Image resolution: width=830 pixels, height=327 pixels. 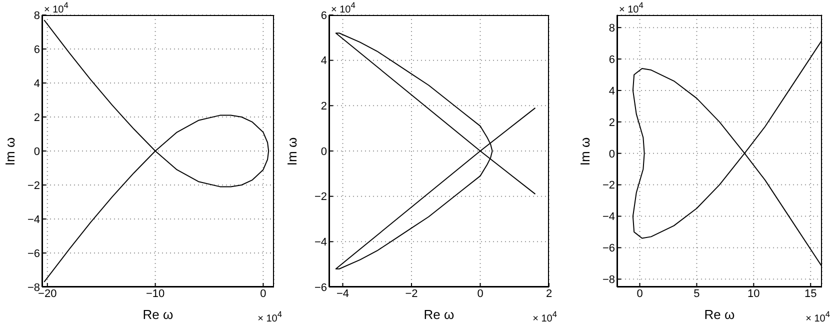 I want to click on x-tick-label: 15, so click(x=810, y=294).